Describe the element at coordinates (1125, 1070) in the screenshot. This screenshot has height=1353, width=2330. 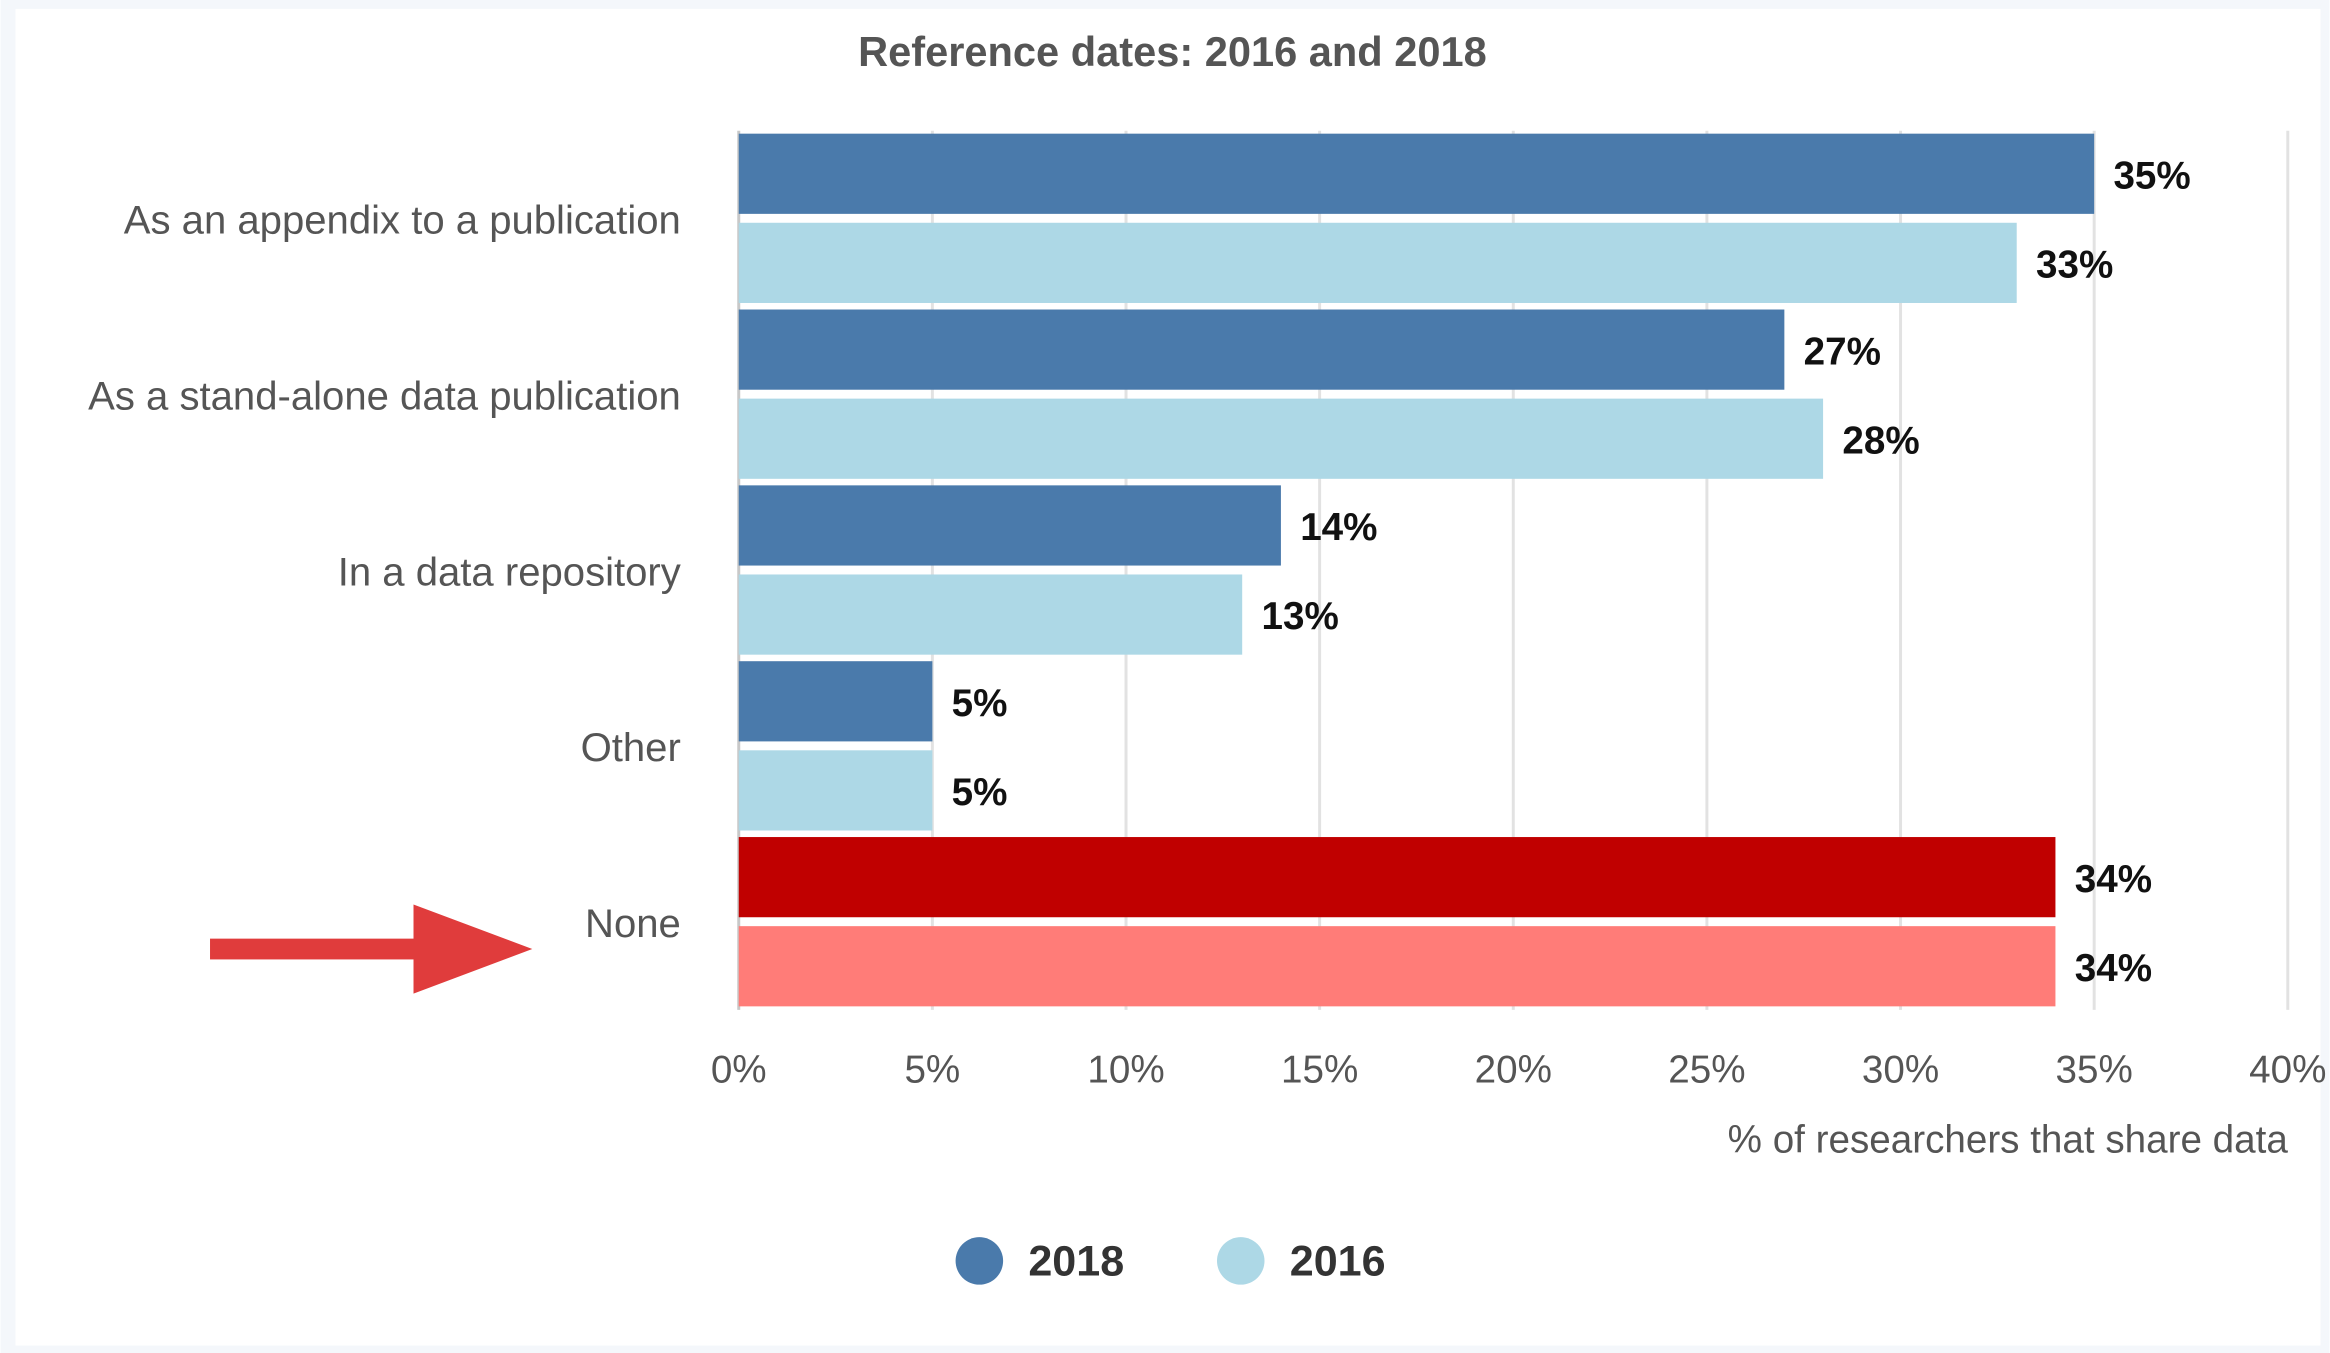
I see `x-tick-label: 10%` at that location.